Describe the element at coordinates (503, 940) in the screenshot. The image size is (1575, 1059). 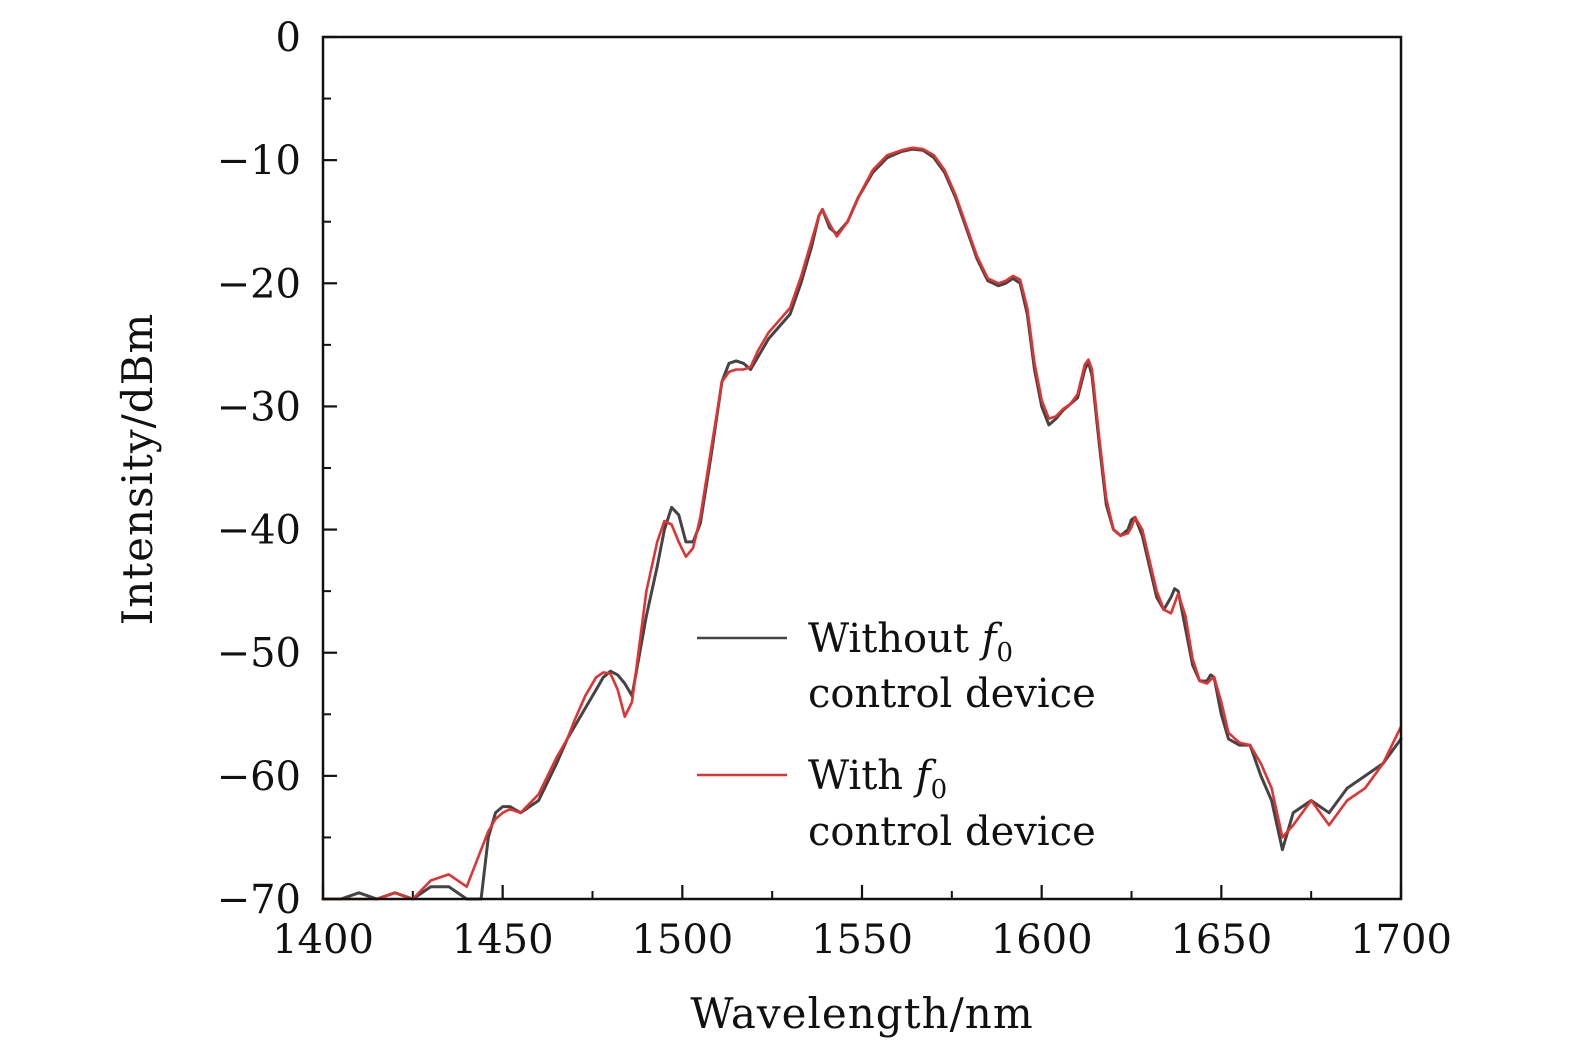
I see `x-tick-label: 1450` at that location.